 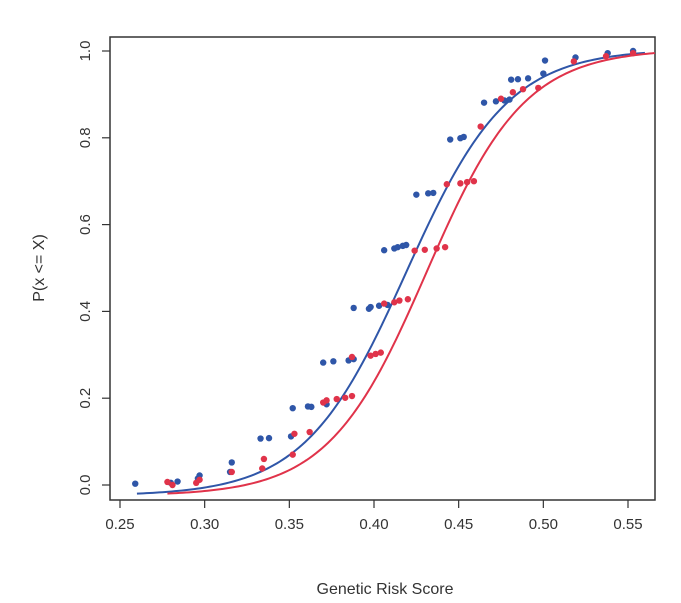 I want to click on x-tick-label: 0.35, so click(x=289, y=524).